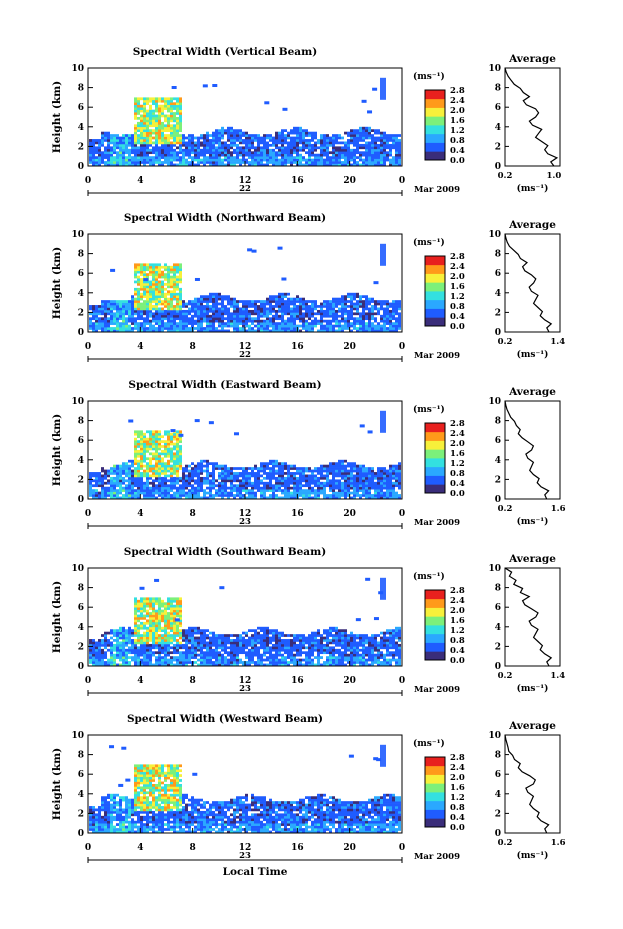 The image size is (623, 929). I want to click on colorbar-tick-label: 2.0, so click(457, 111).